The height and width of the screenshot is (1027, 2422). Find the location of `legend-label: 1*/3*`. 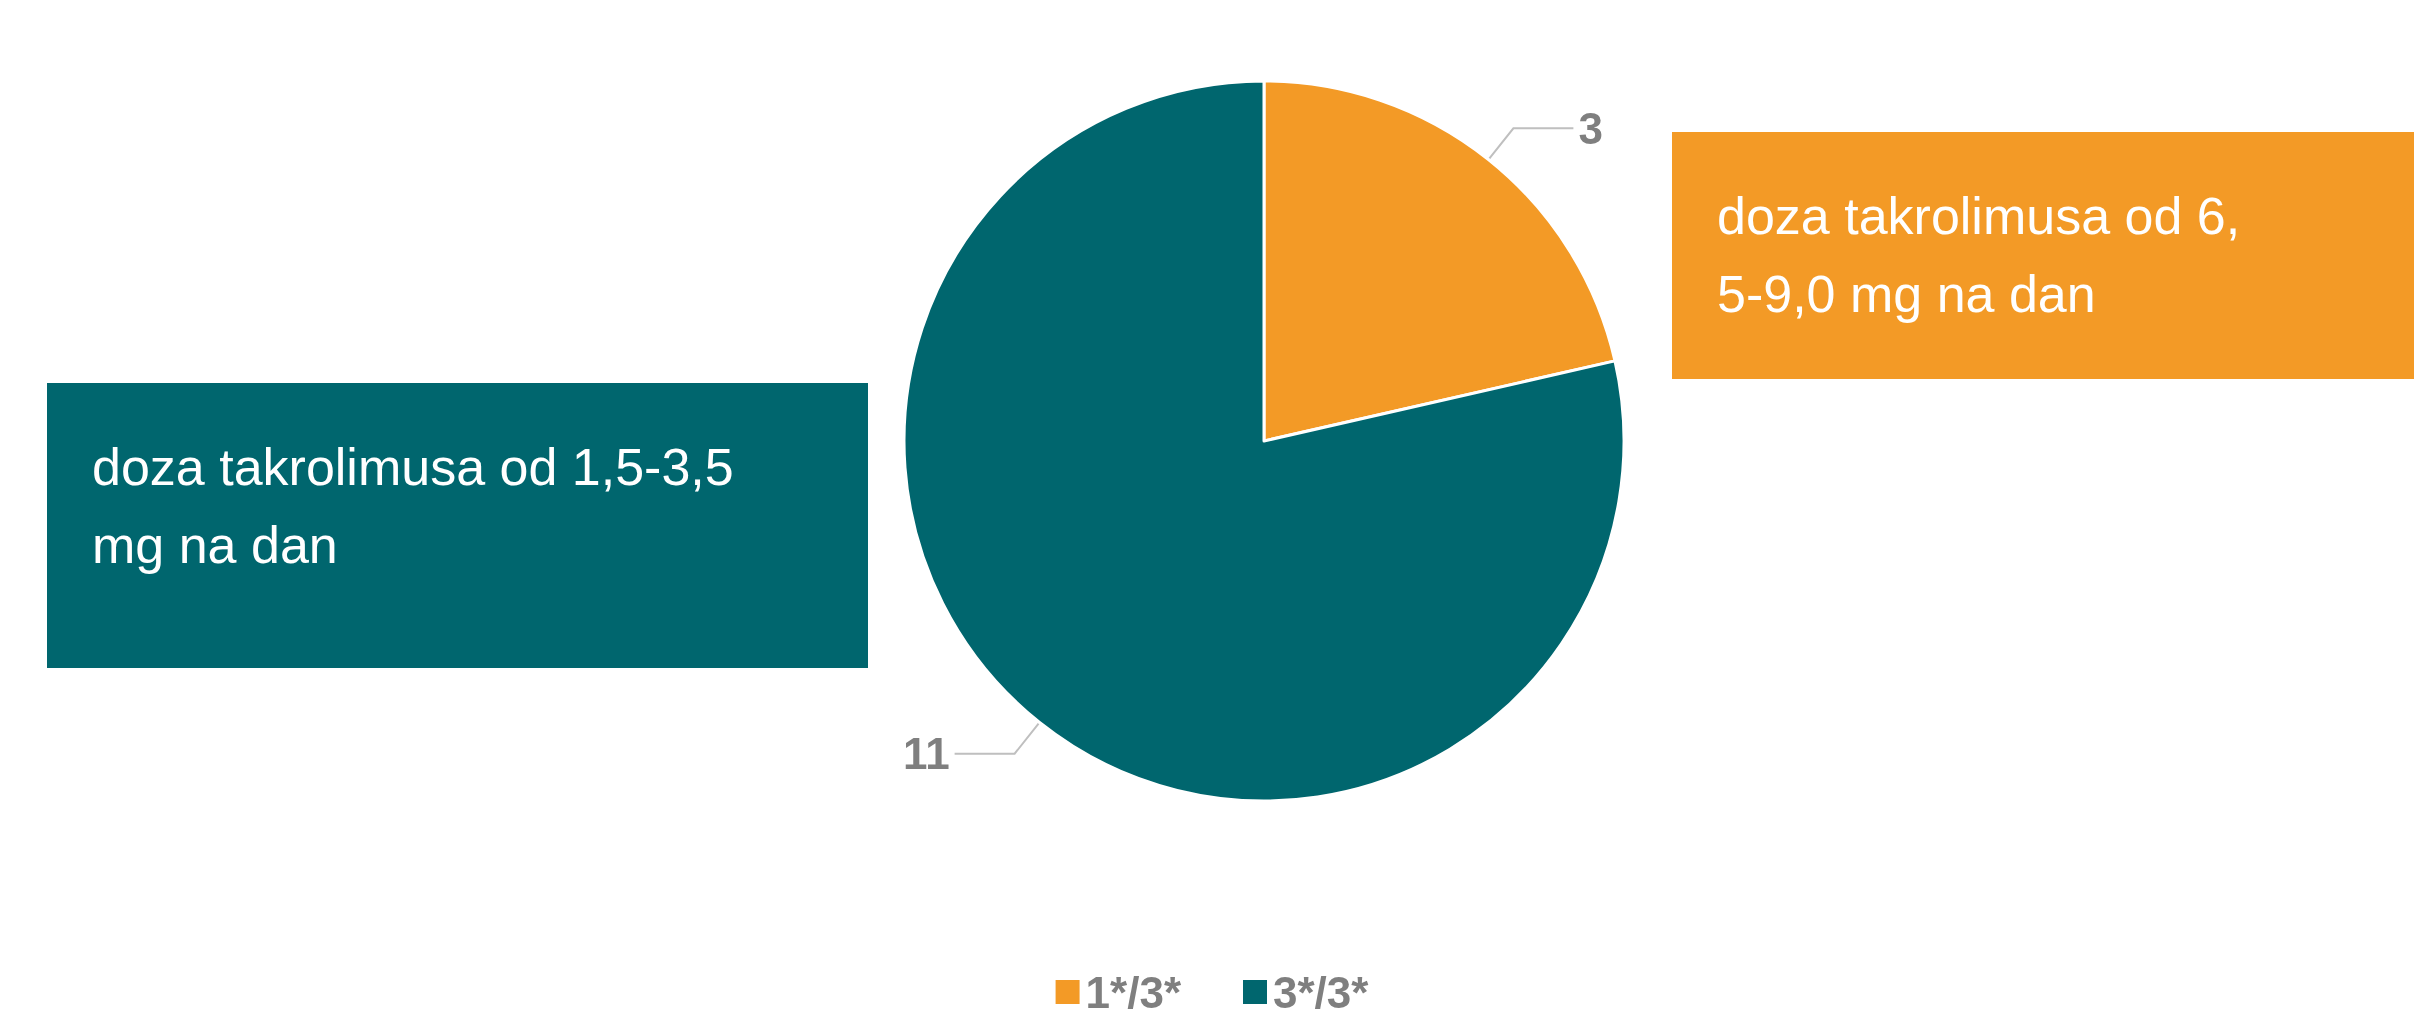

legend-label: 1*/3* is located at coordinates (1133, 992).